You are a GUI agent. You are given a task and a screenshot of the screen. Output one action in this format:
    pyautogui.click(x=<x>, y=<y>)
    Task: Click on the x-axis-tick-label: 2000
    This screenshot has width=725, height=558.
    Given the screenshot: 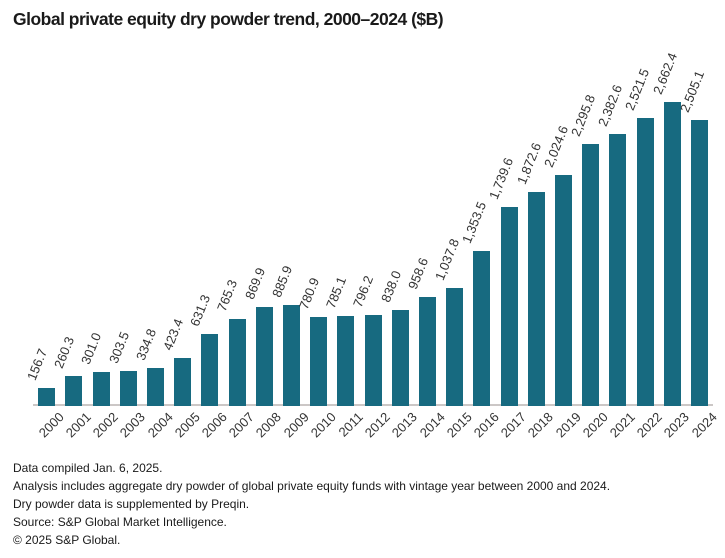 What is the action you would take?
    pyautogui.click(x=51, y=425)
    